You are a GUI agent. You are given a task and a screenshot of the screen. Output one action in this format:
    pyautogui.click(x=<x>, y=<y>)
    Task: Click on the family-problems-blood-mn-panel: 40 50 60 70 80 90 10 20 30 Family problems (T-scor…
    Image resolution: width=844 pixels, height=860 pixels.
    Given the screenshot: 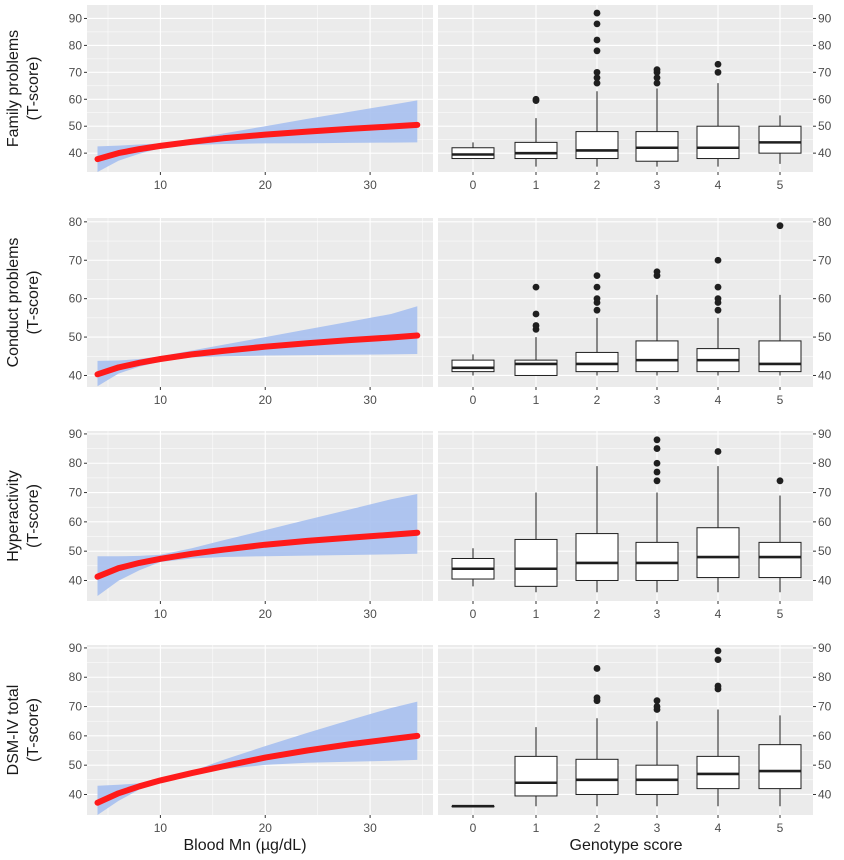 What is the action you would take?
    pyautogui.click(x=219, y=98)
    